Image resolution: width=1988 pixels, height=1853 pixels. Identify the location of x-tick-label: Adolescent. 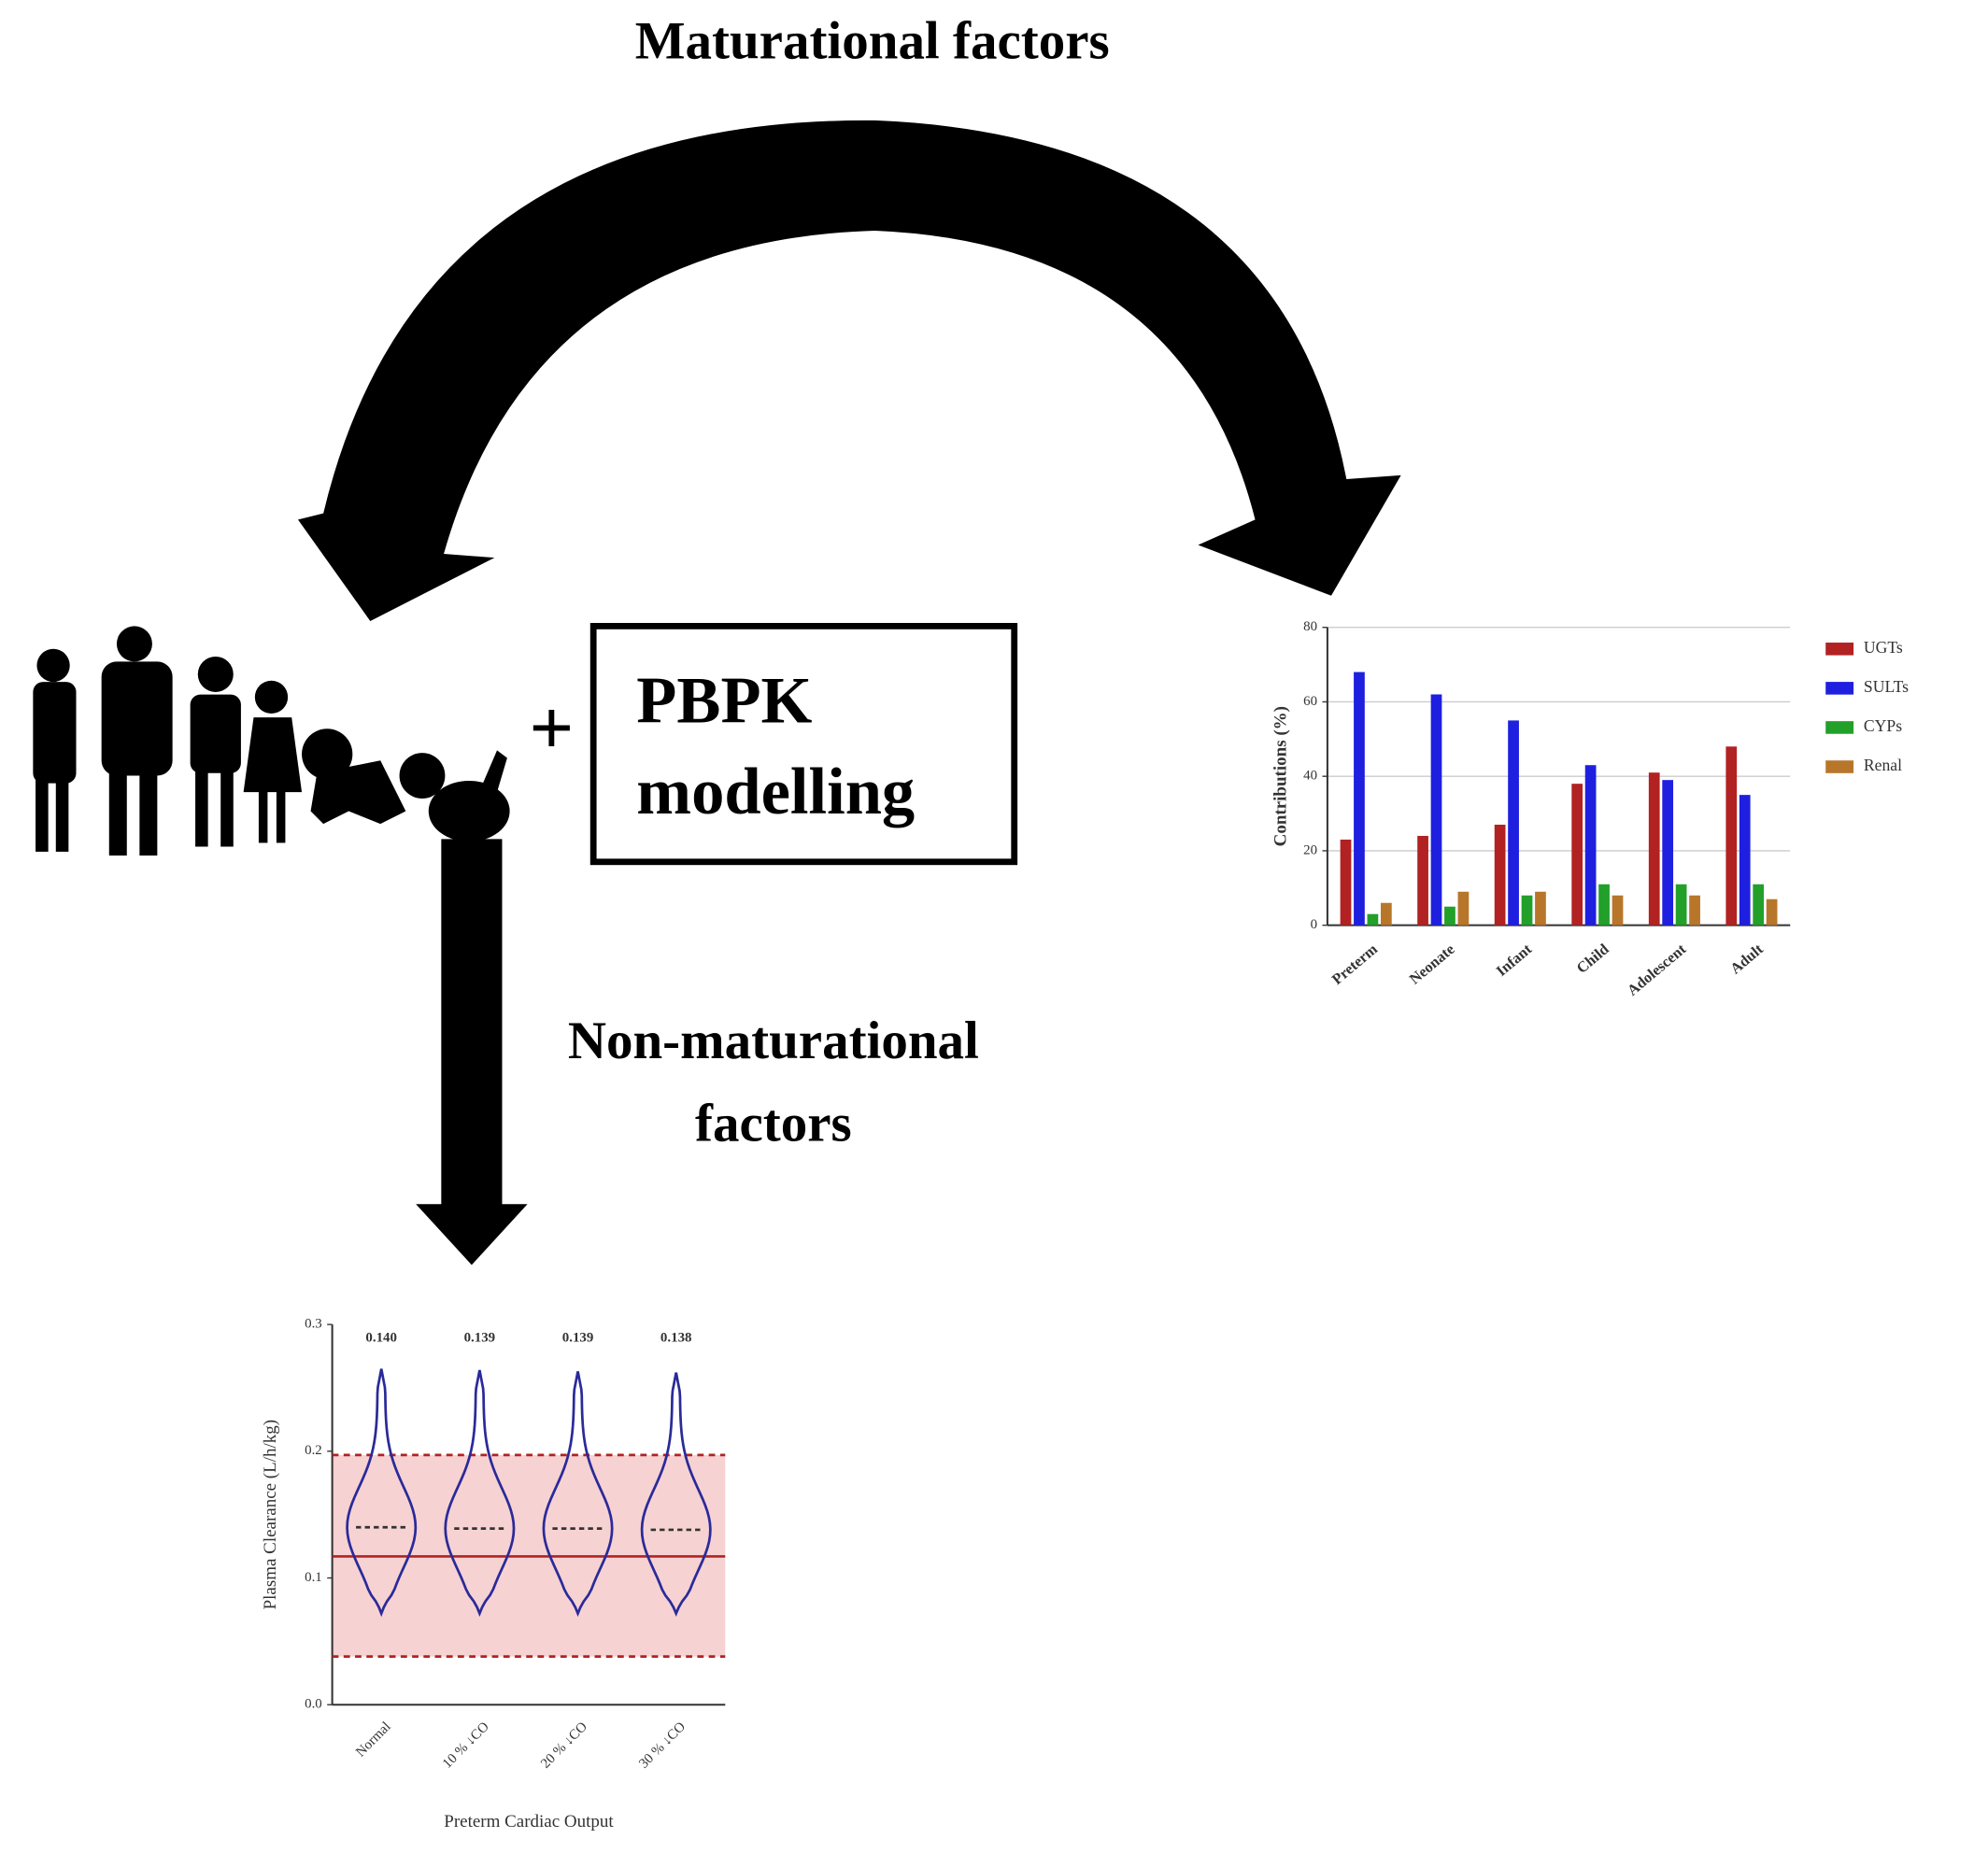
(1657, 970).